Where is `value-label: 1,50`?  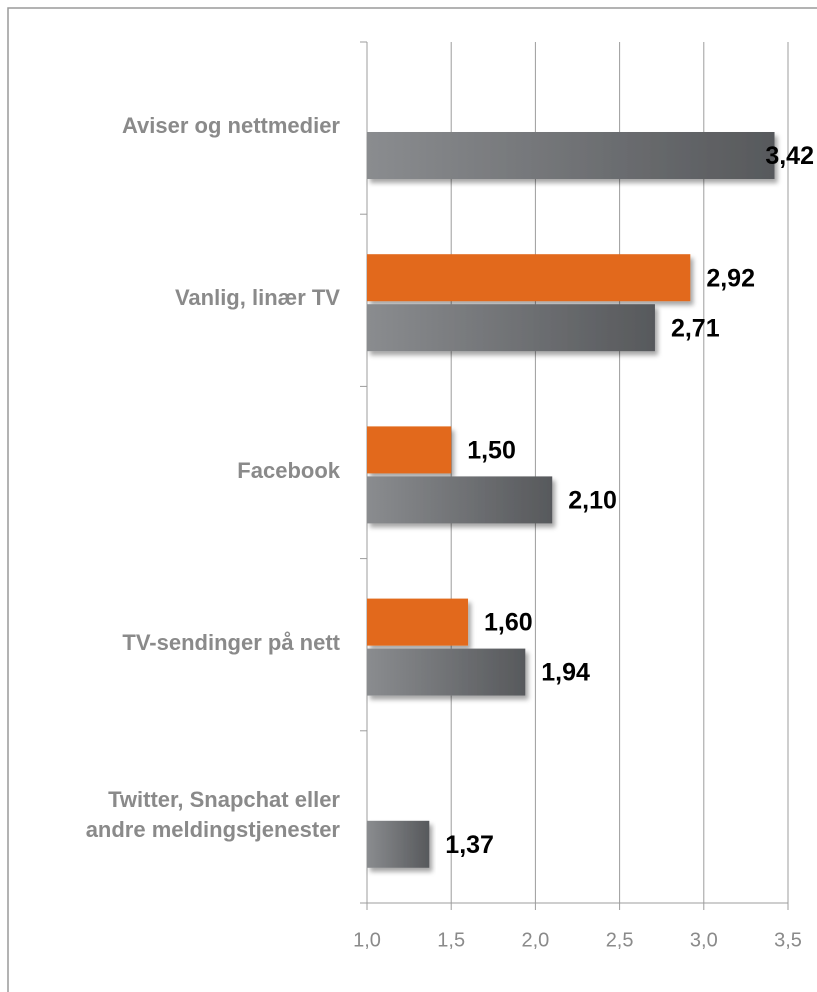 value-label: 1,50 is located at coordinates (491, 451).